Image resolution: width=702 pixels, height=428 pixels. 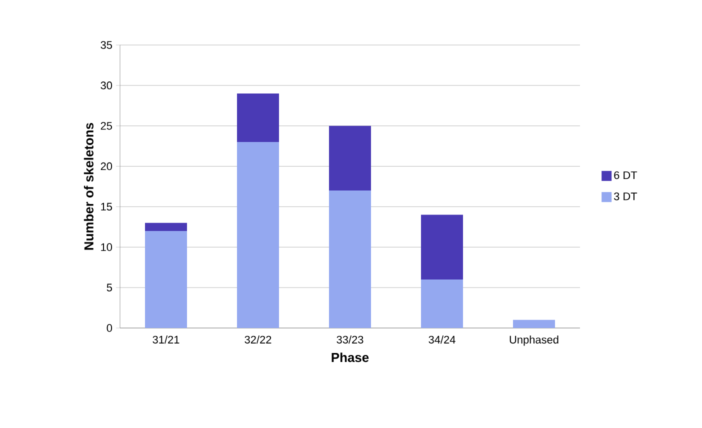 I want to click on y-tick-label: 0, so click(x=109, y=328).